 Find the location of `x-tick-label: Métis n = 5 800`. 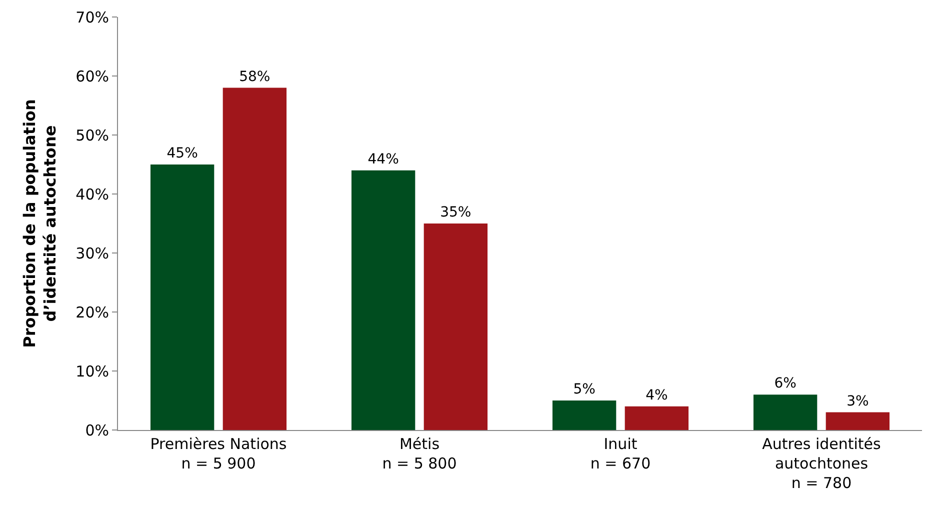

x-tick-label: Métis n = 5 800 is located at coordinates (419, 453).